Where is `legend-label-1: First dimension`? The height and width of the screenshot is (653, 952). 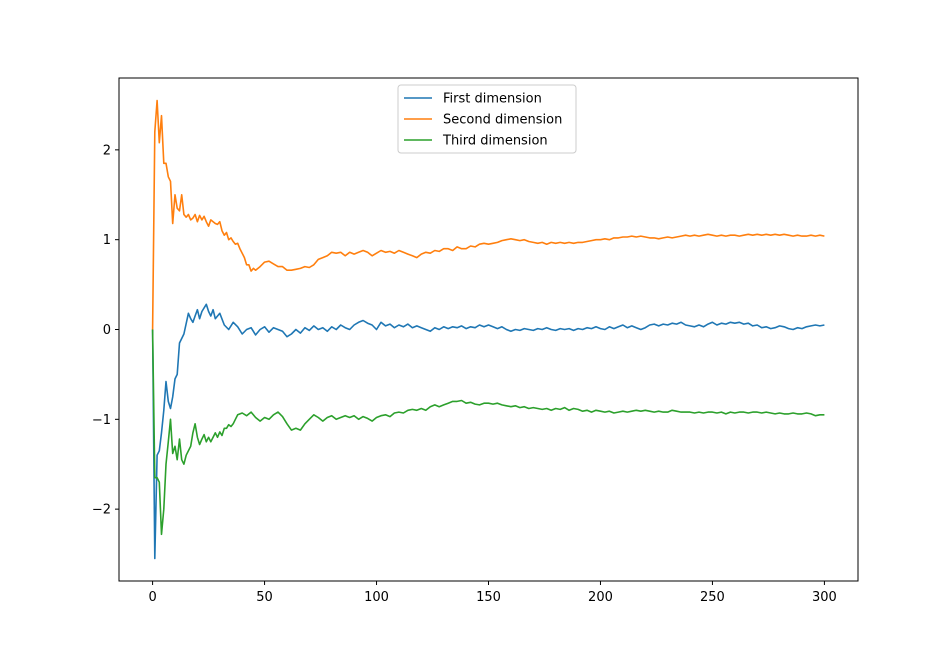
legend-label-1: First dimension is located at coordinates (492, 99).